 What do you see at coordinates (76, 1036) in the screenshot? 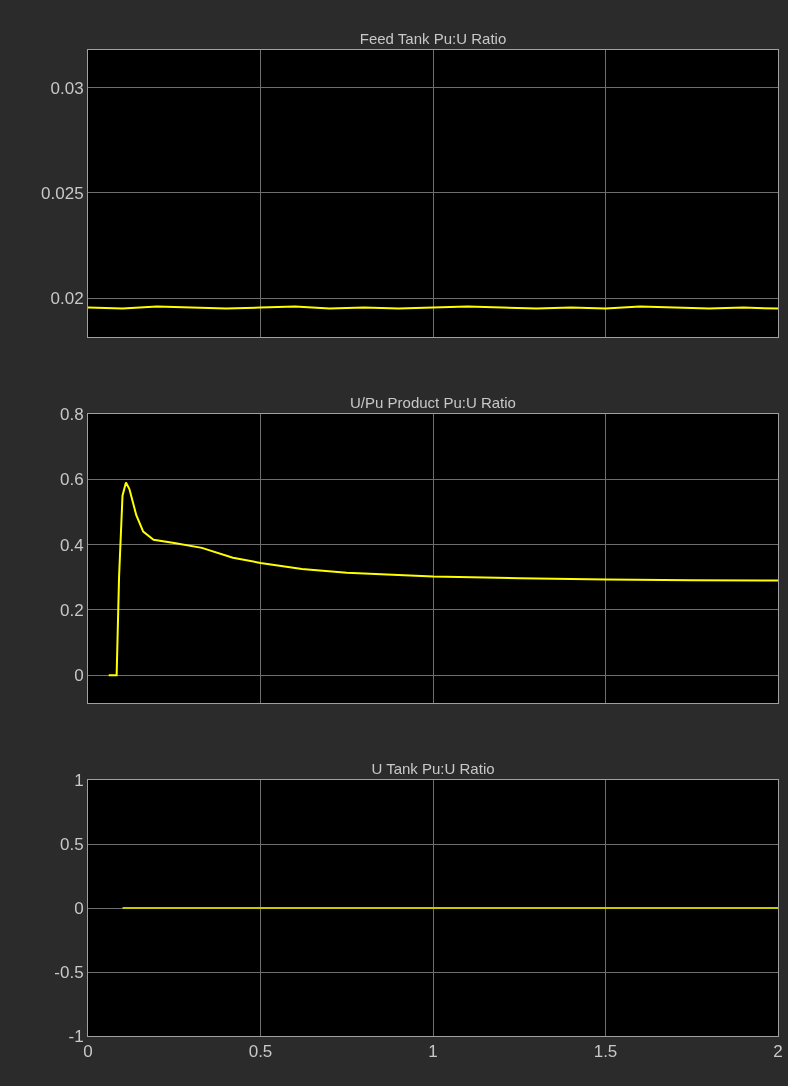
I see `y-tick-label: -1` at bounding box center [76, 1036].